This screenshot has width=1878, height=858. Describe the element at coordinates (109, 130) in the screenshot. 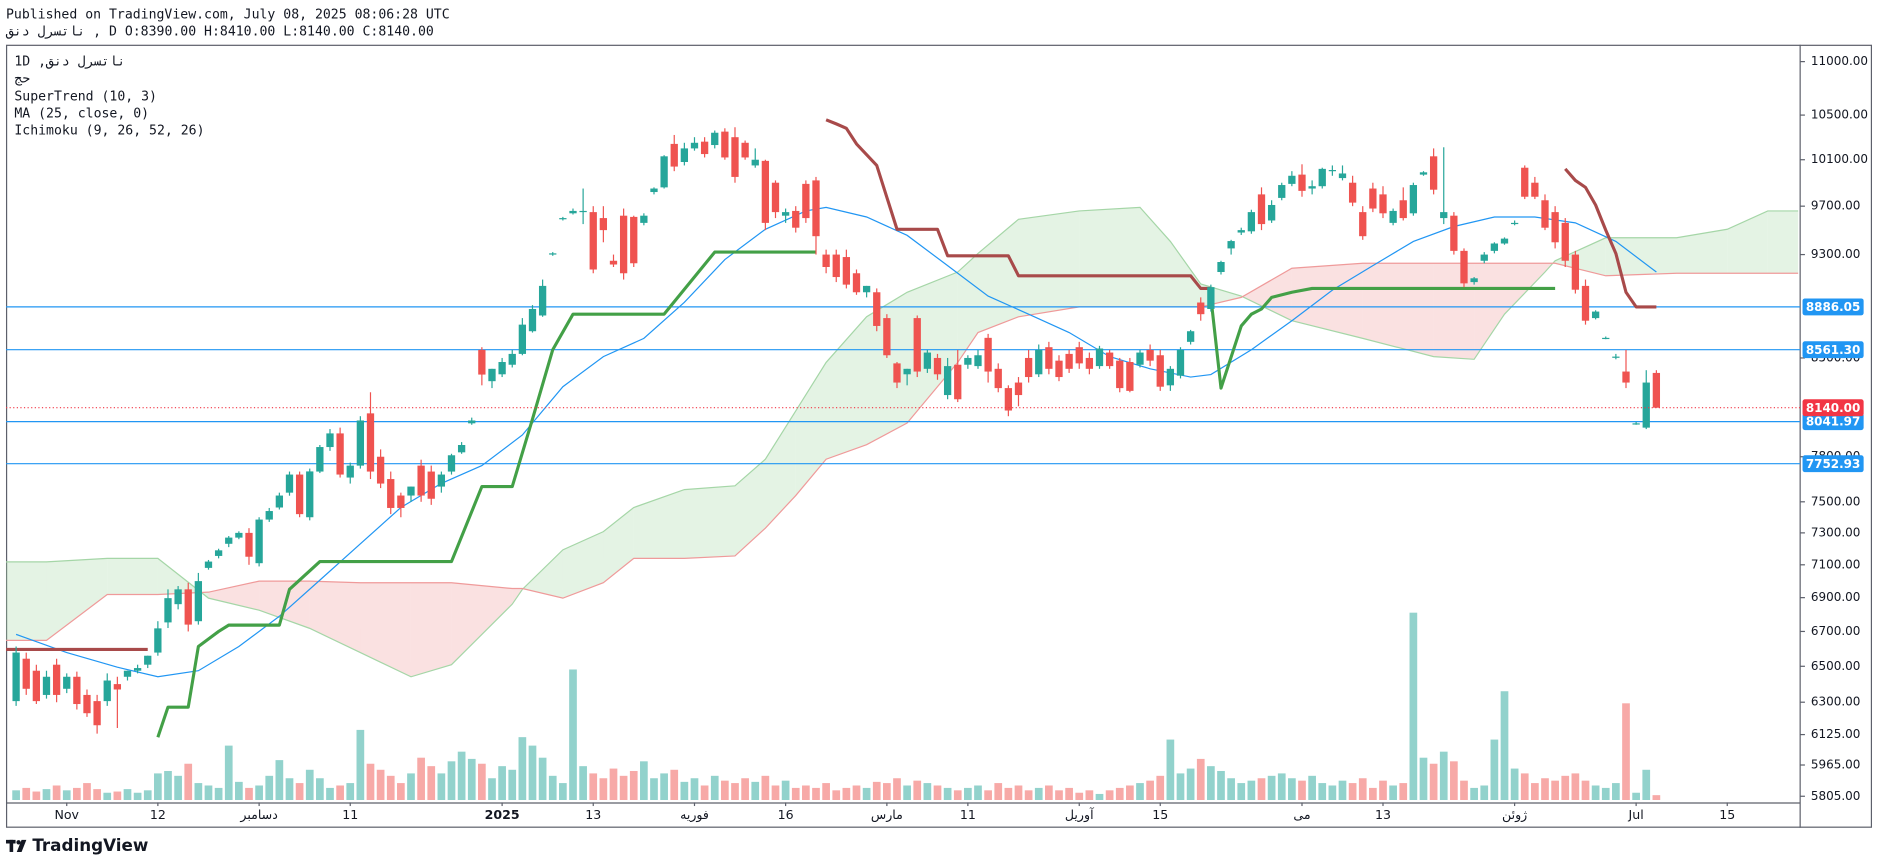

I see `legend-ichimoku: Ichimoku (9, 26, 52, 26)` at that location.